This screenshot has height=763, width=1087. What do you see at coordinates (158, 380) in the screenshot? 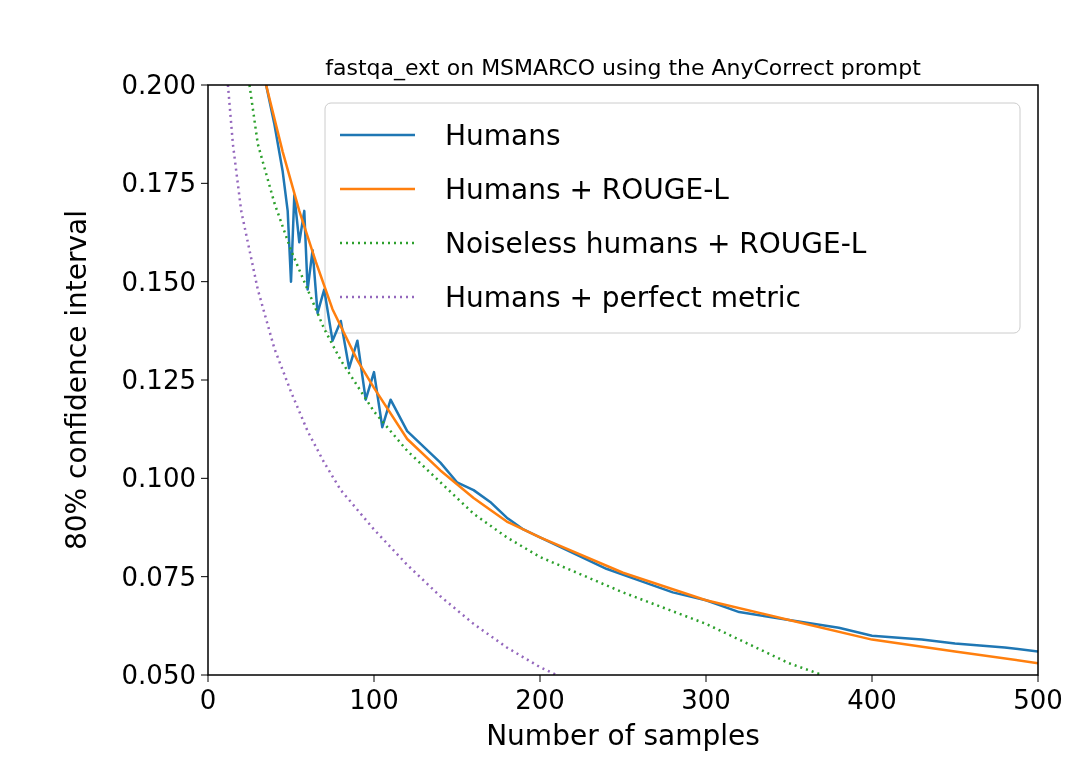
I see `y-tick-label: 0.125` at bounding box center [158, 380].